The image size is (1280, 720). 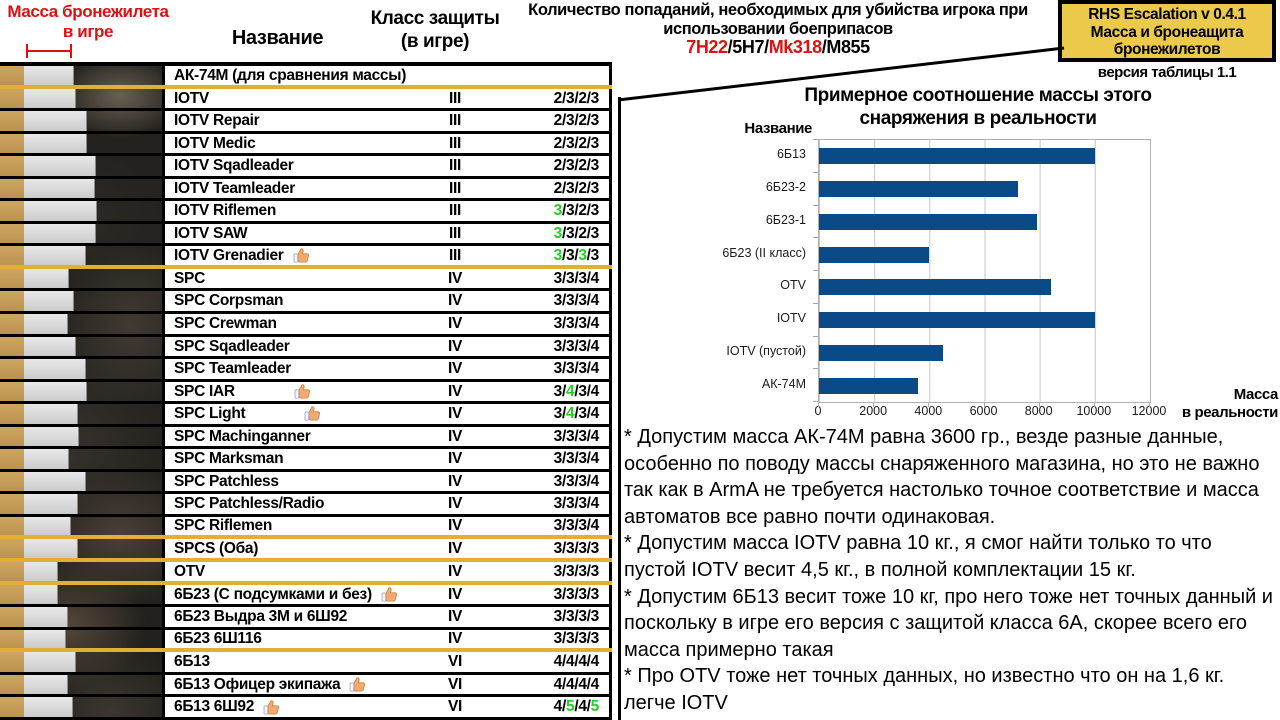 I want to click on ammo-type: /, so click(x=730, y=47).